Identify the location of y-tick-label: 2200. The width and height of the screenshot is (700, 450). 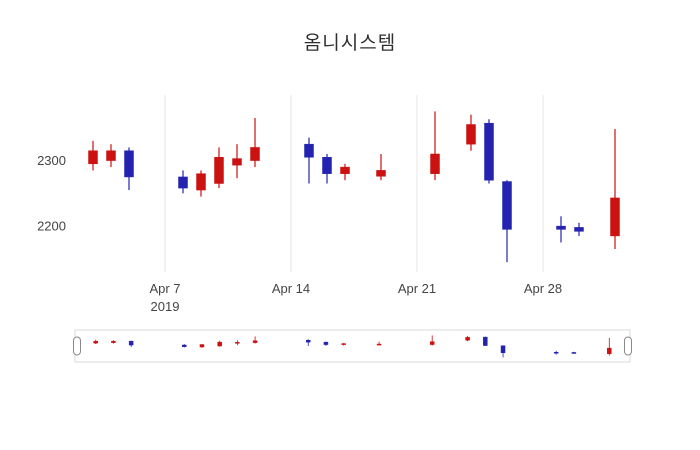
(51, 226).